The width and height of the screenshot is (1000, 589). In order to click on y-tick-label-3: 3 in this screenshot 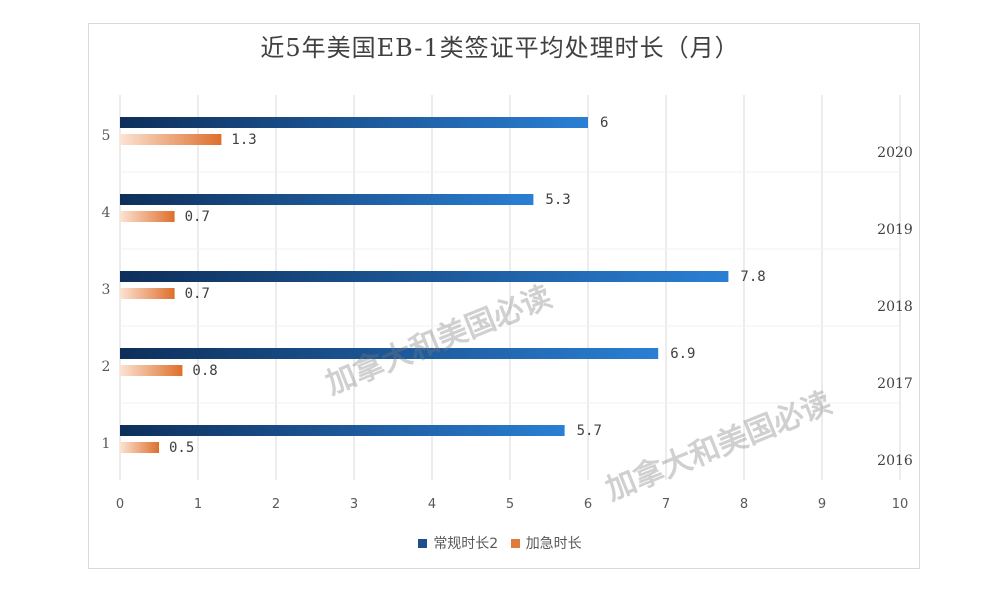, I will do `click(106, 290)`.